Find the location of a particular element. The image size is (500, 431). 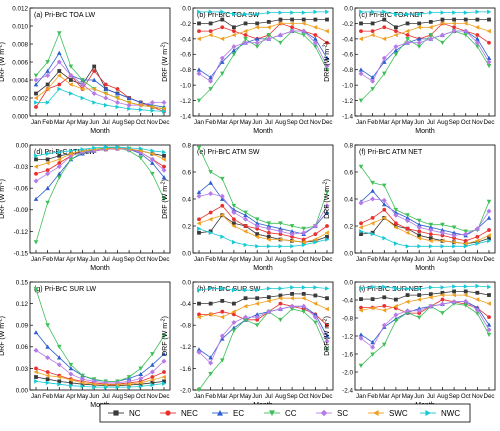

legend-item-nec: NEC is located at coordinates (179, 413).